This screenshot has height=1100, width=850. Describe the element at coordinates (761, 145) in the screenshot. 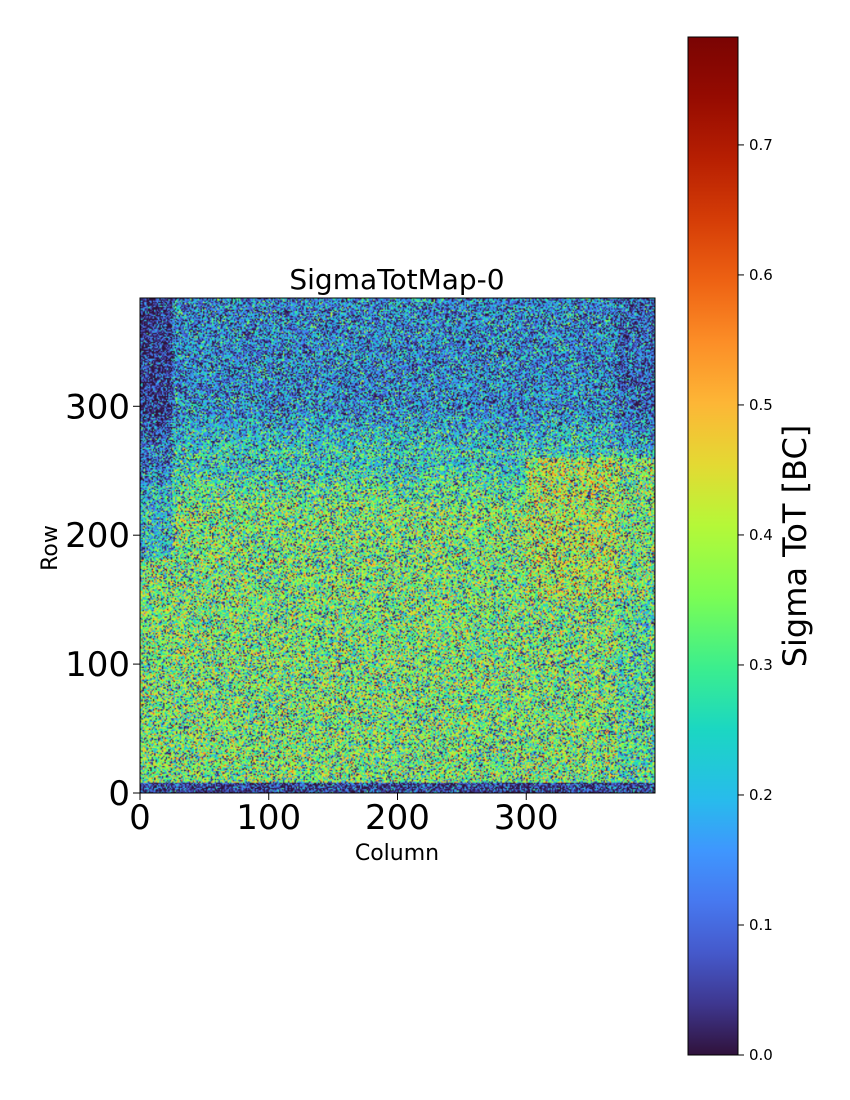

I see `colorbar-tick-label: 0.7` at that location.